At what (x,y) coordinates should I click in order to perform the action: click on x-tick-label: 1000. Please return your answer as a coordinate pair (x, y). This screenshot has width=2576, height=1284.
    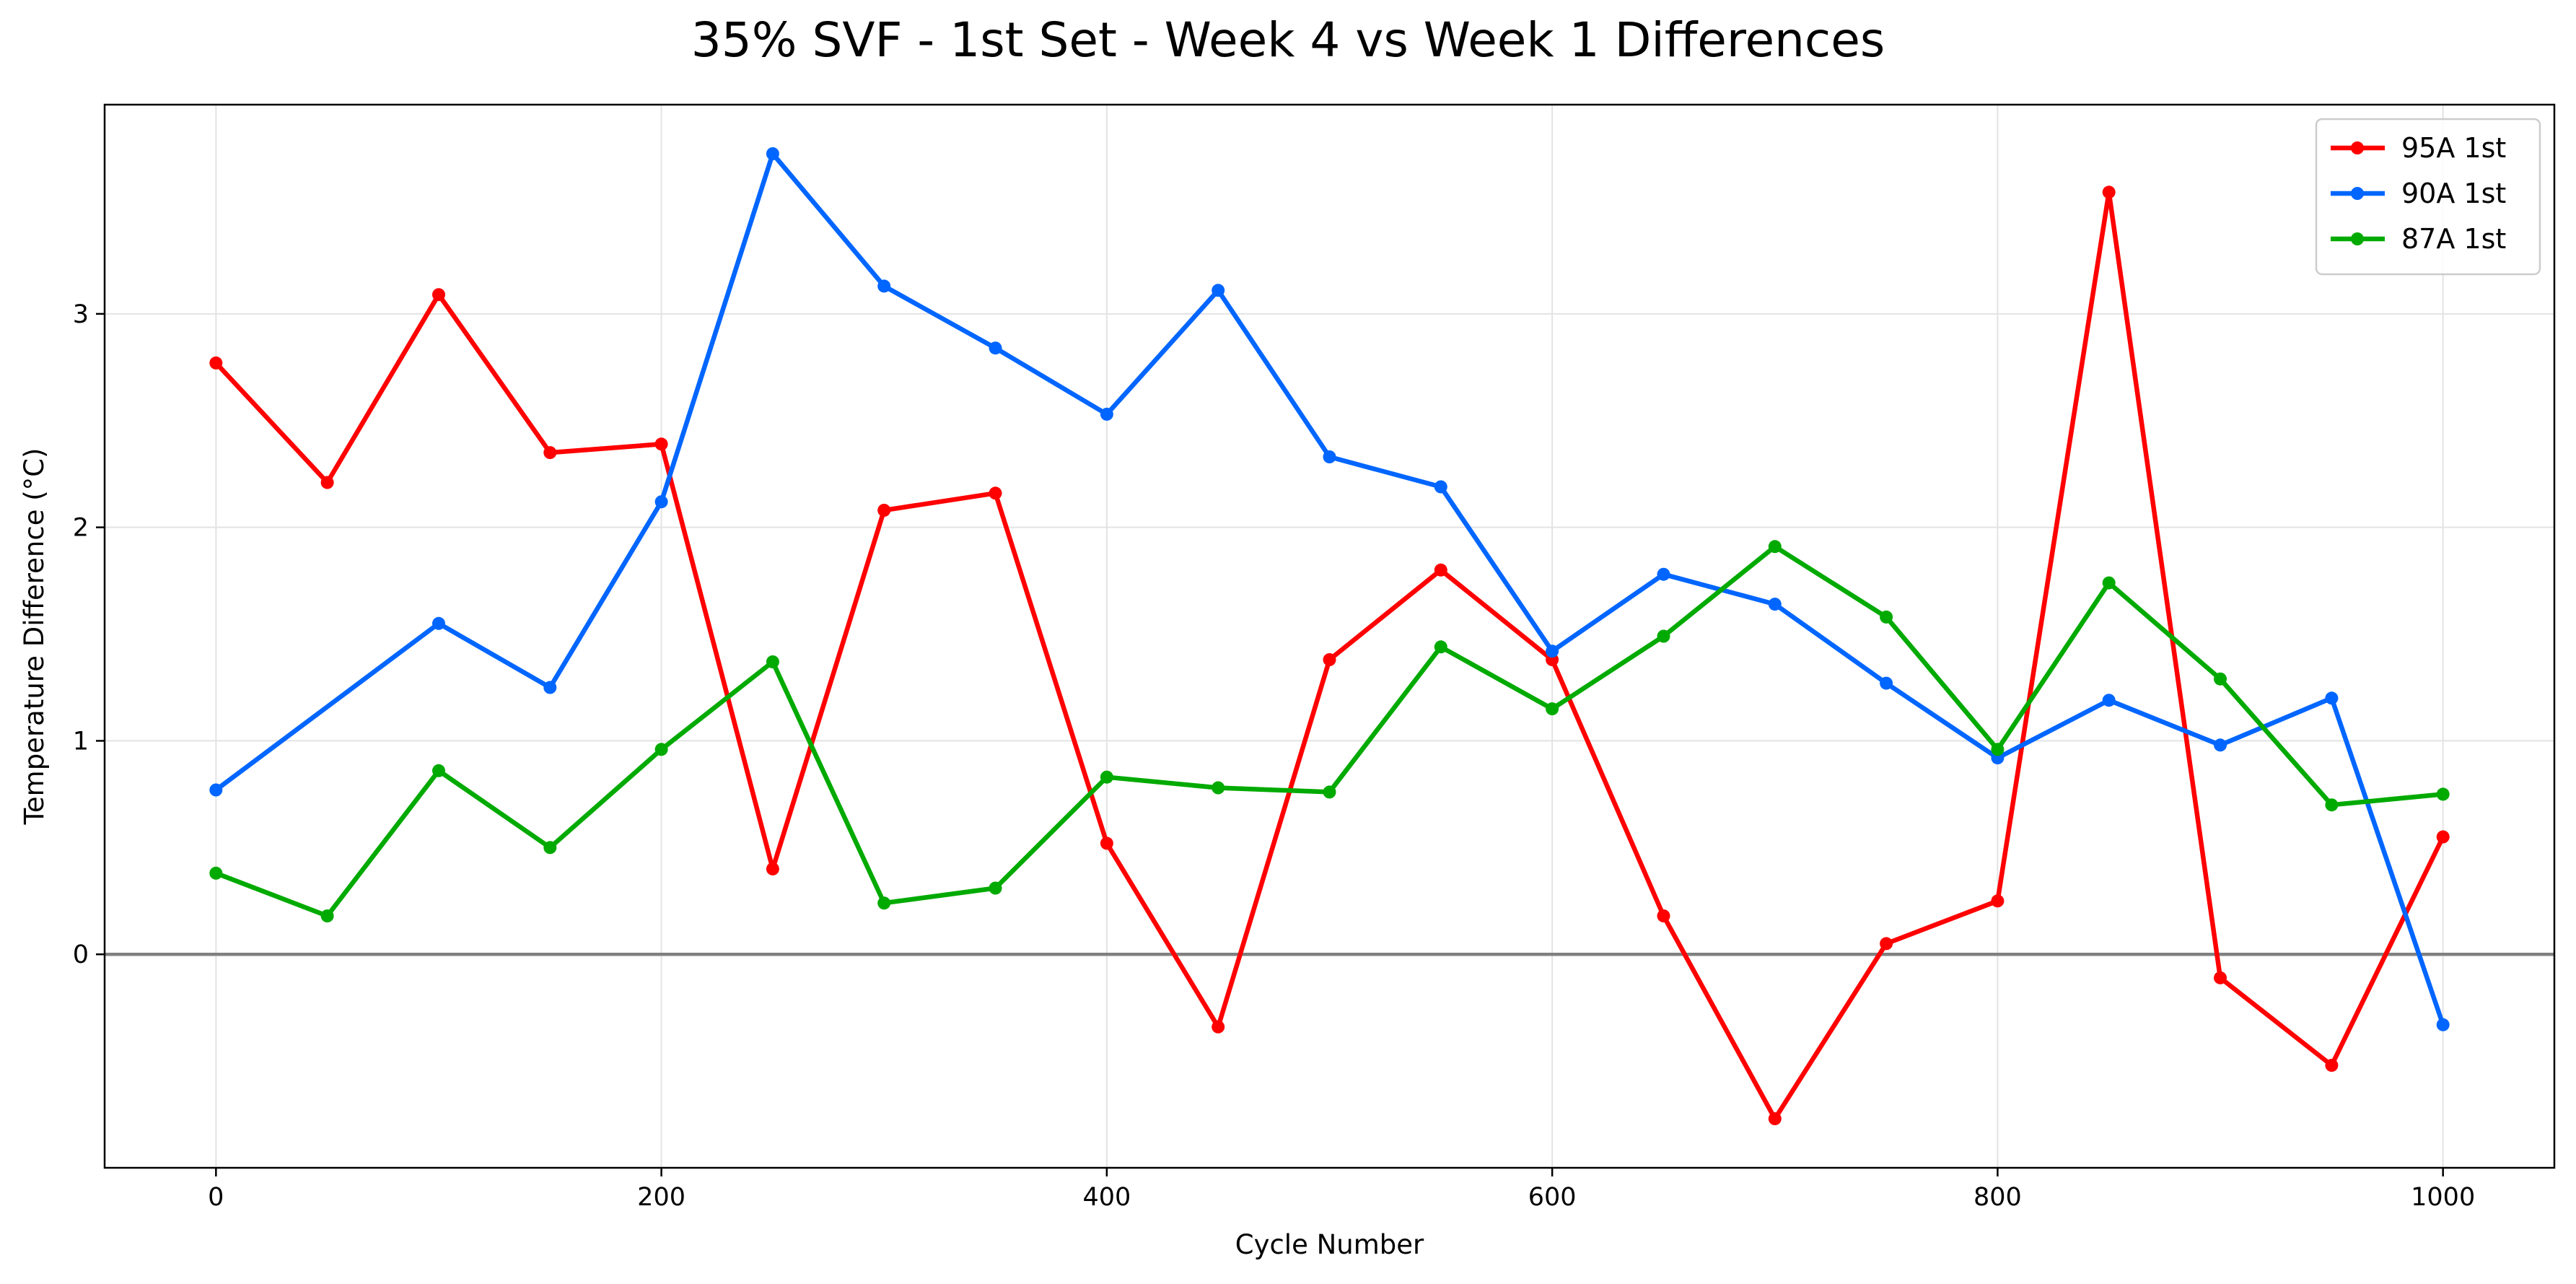
    Looking at the image, I should click on (2443, 1197).